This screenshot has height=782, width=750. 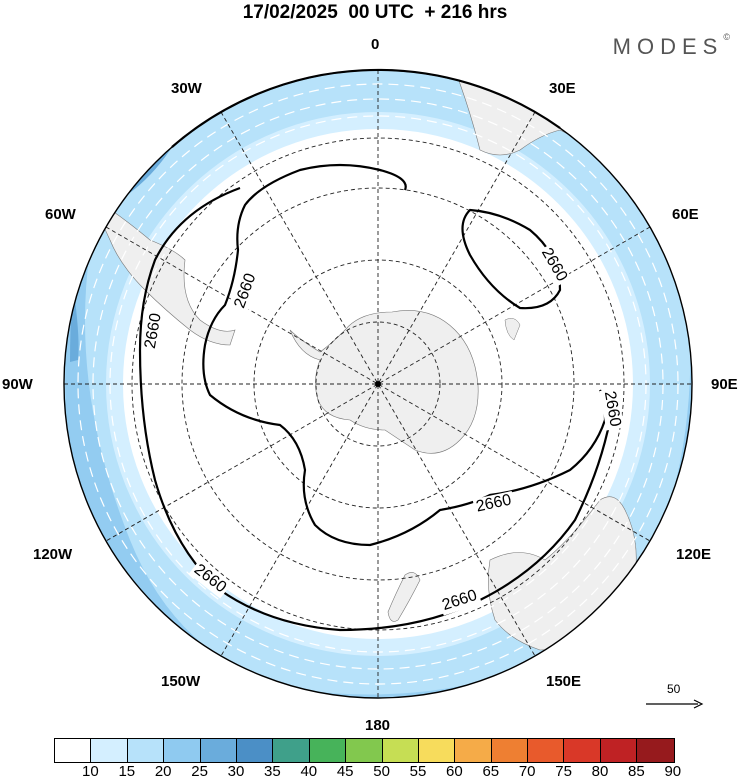 What do you see at coordinates (375, 12) in the screenshot?
I see `map-title: 17/02/2025 00 UTC + 216 hrs` at bounding box center [375, 12].